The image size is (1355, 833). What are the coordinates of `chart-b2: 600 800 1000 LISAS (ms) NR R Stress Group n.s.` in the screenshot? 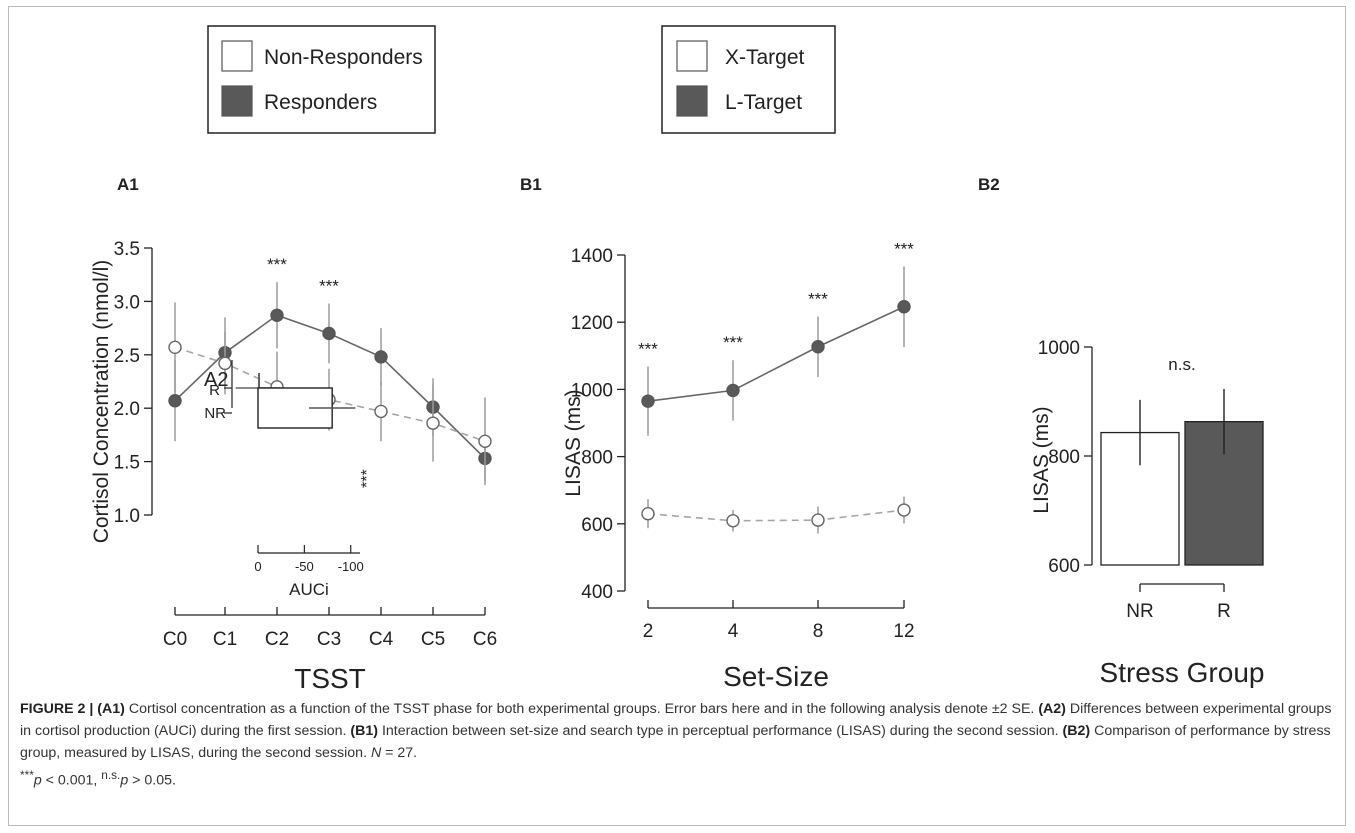 It's located at (1147, 513).